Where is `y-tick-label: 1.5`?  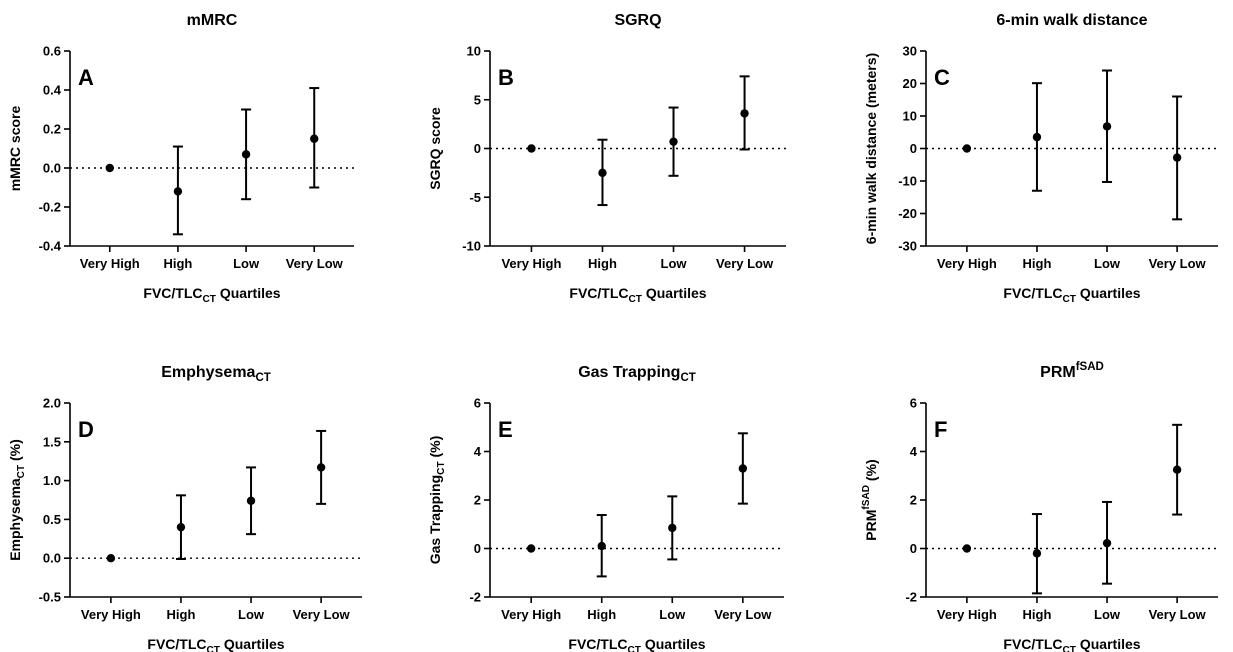
y-tick-label: 1.5 is located at coordinates (52, 441).